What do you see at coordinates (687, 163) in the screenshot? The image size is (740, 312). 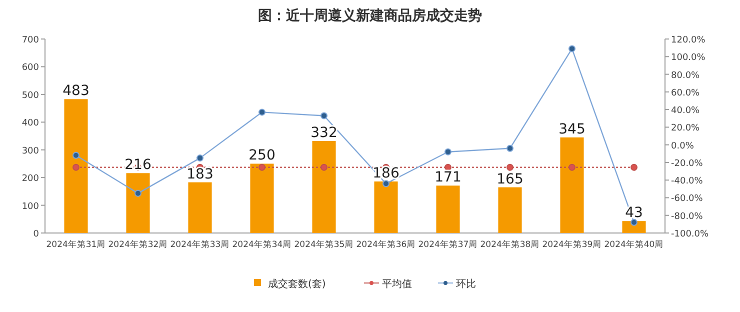 I see `y2-tick-label: -20.0%` at bounding box center [687, 163].